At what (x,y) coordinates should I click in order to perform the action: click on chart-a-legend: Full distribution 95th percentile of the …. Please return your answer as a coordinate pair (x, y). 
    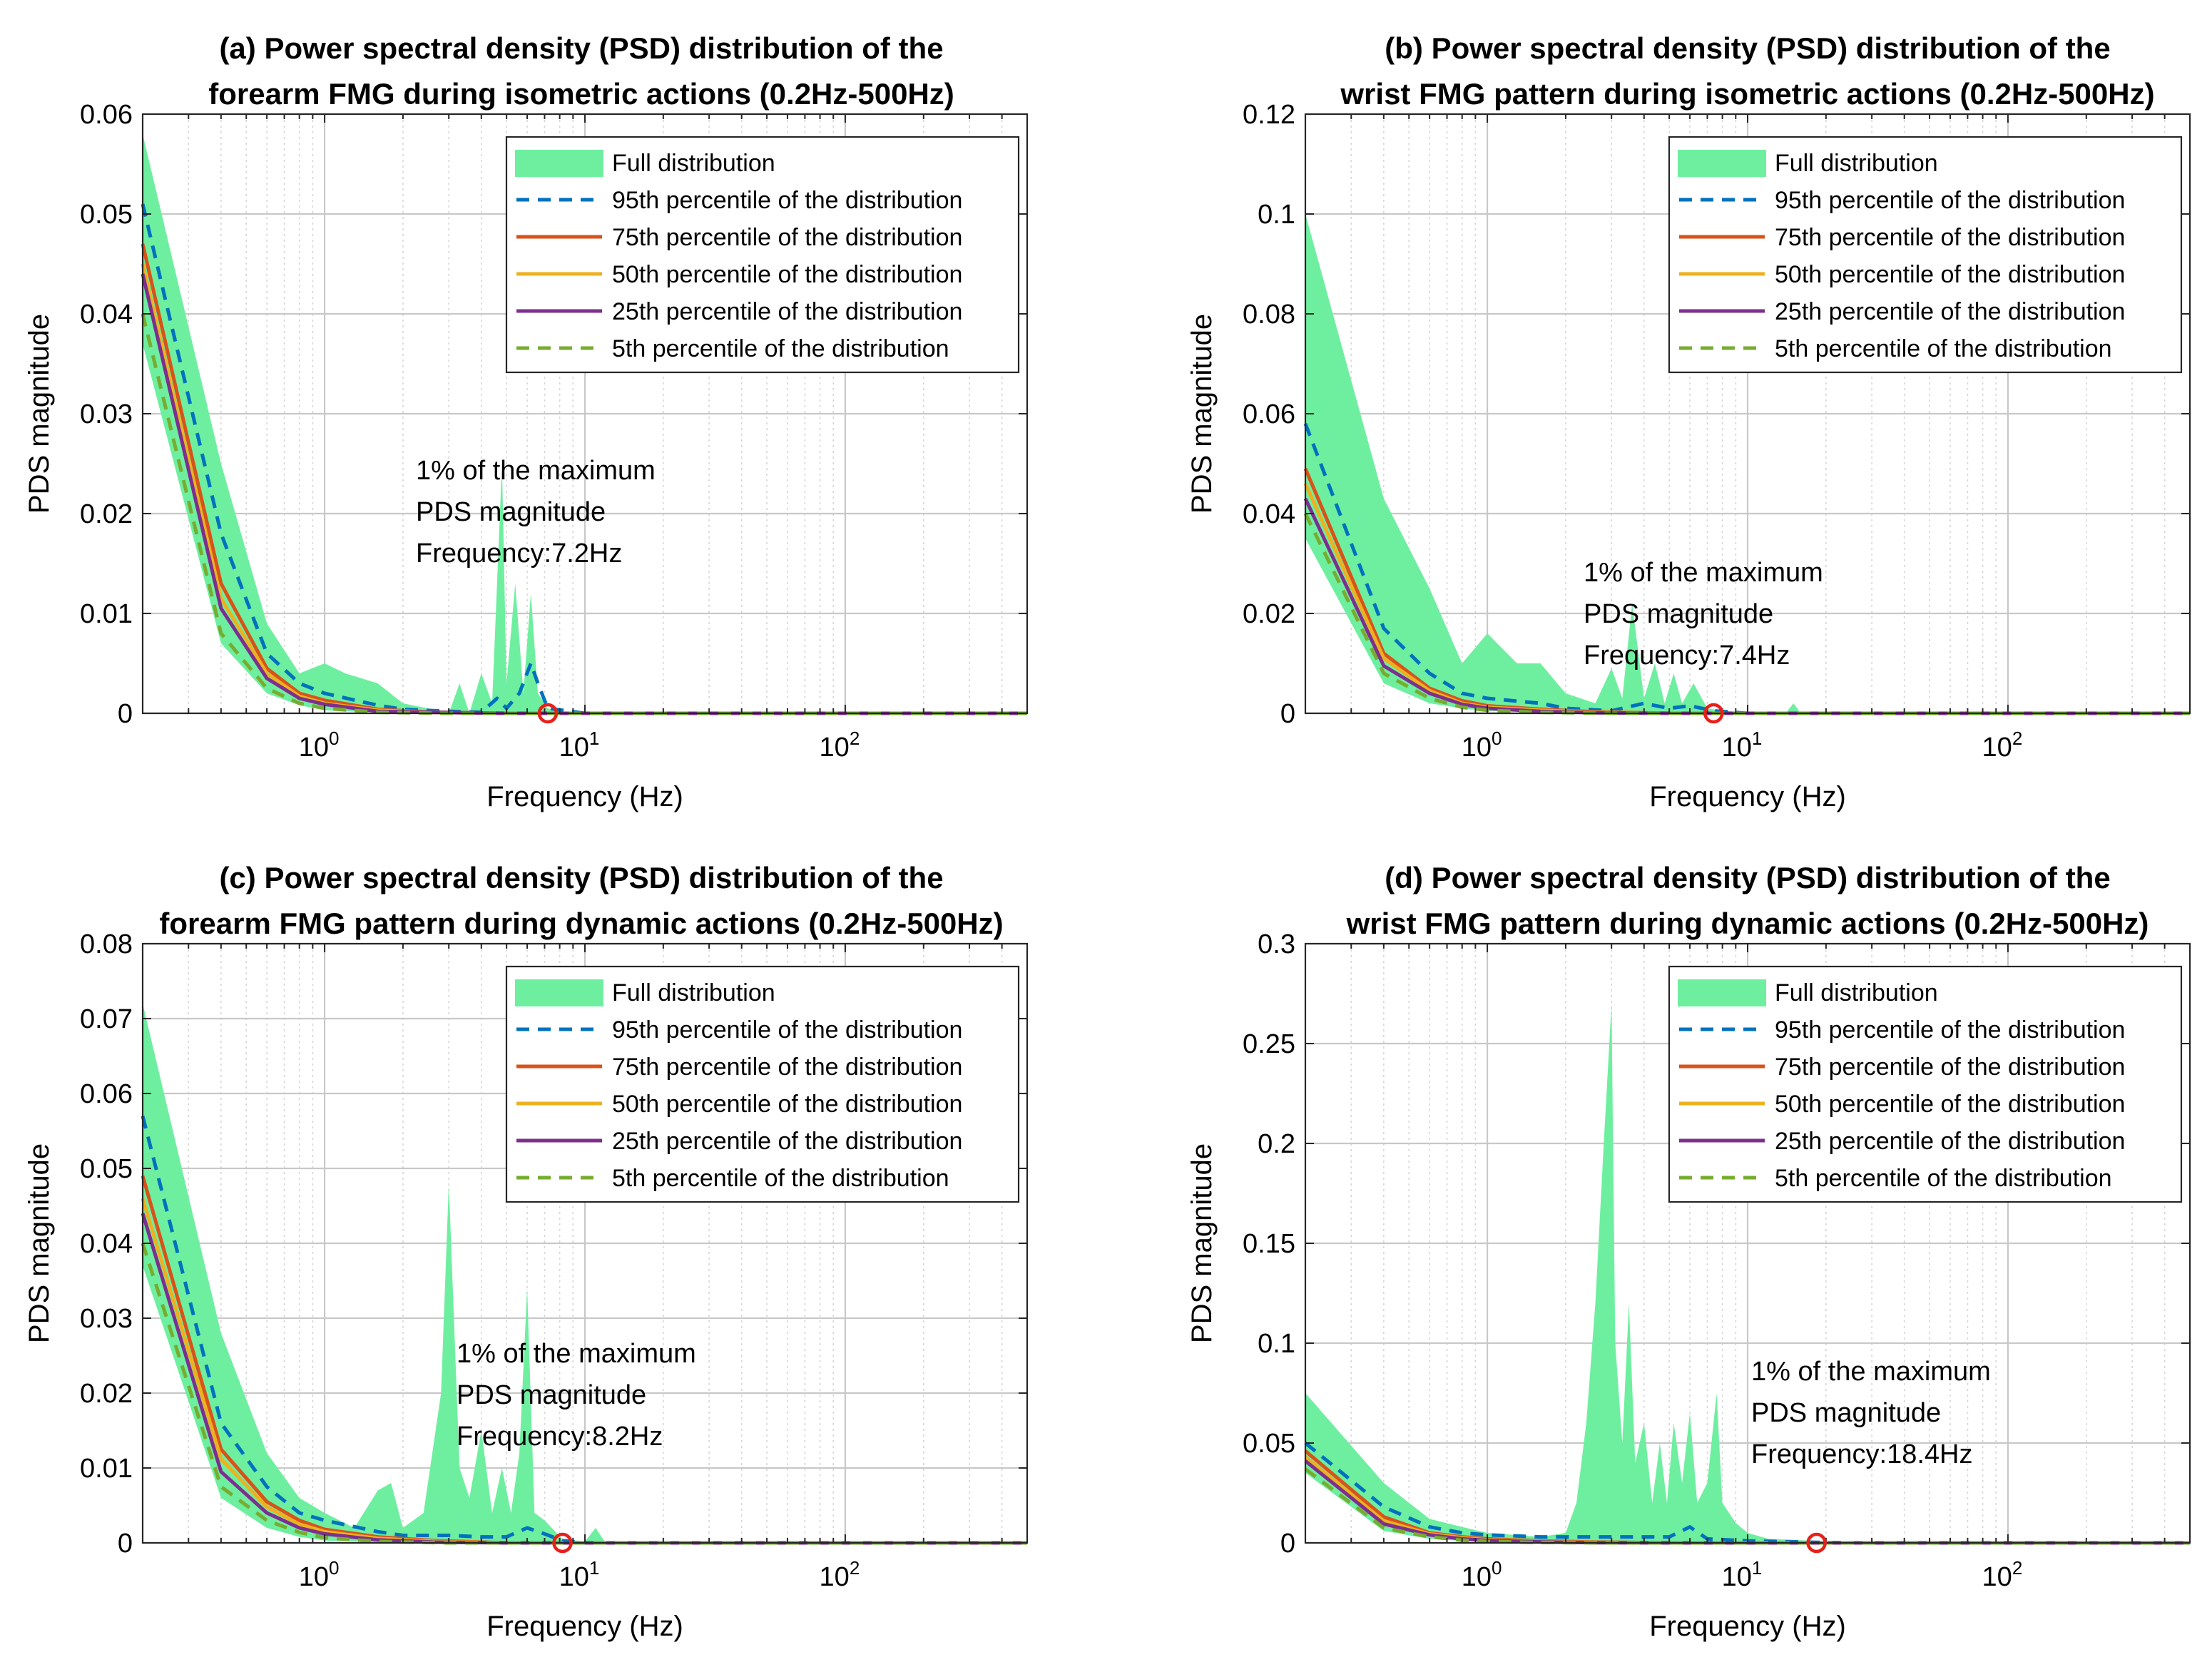
    Looking at the image, I should click on (762, 255).